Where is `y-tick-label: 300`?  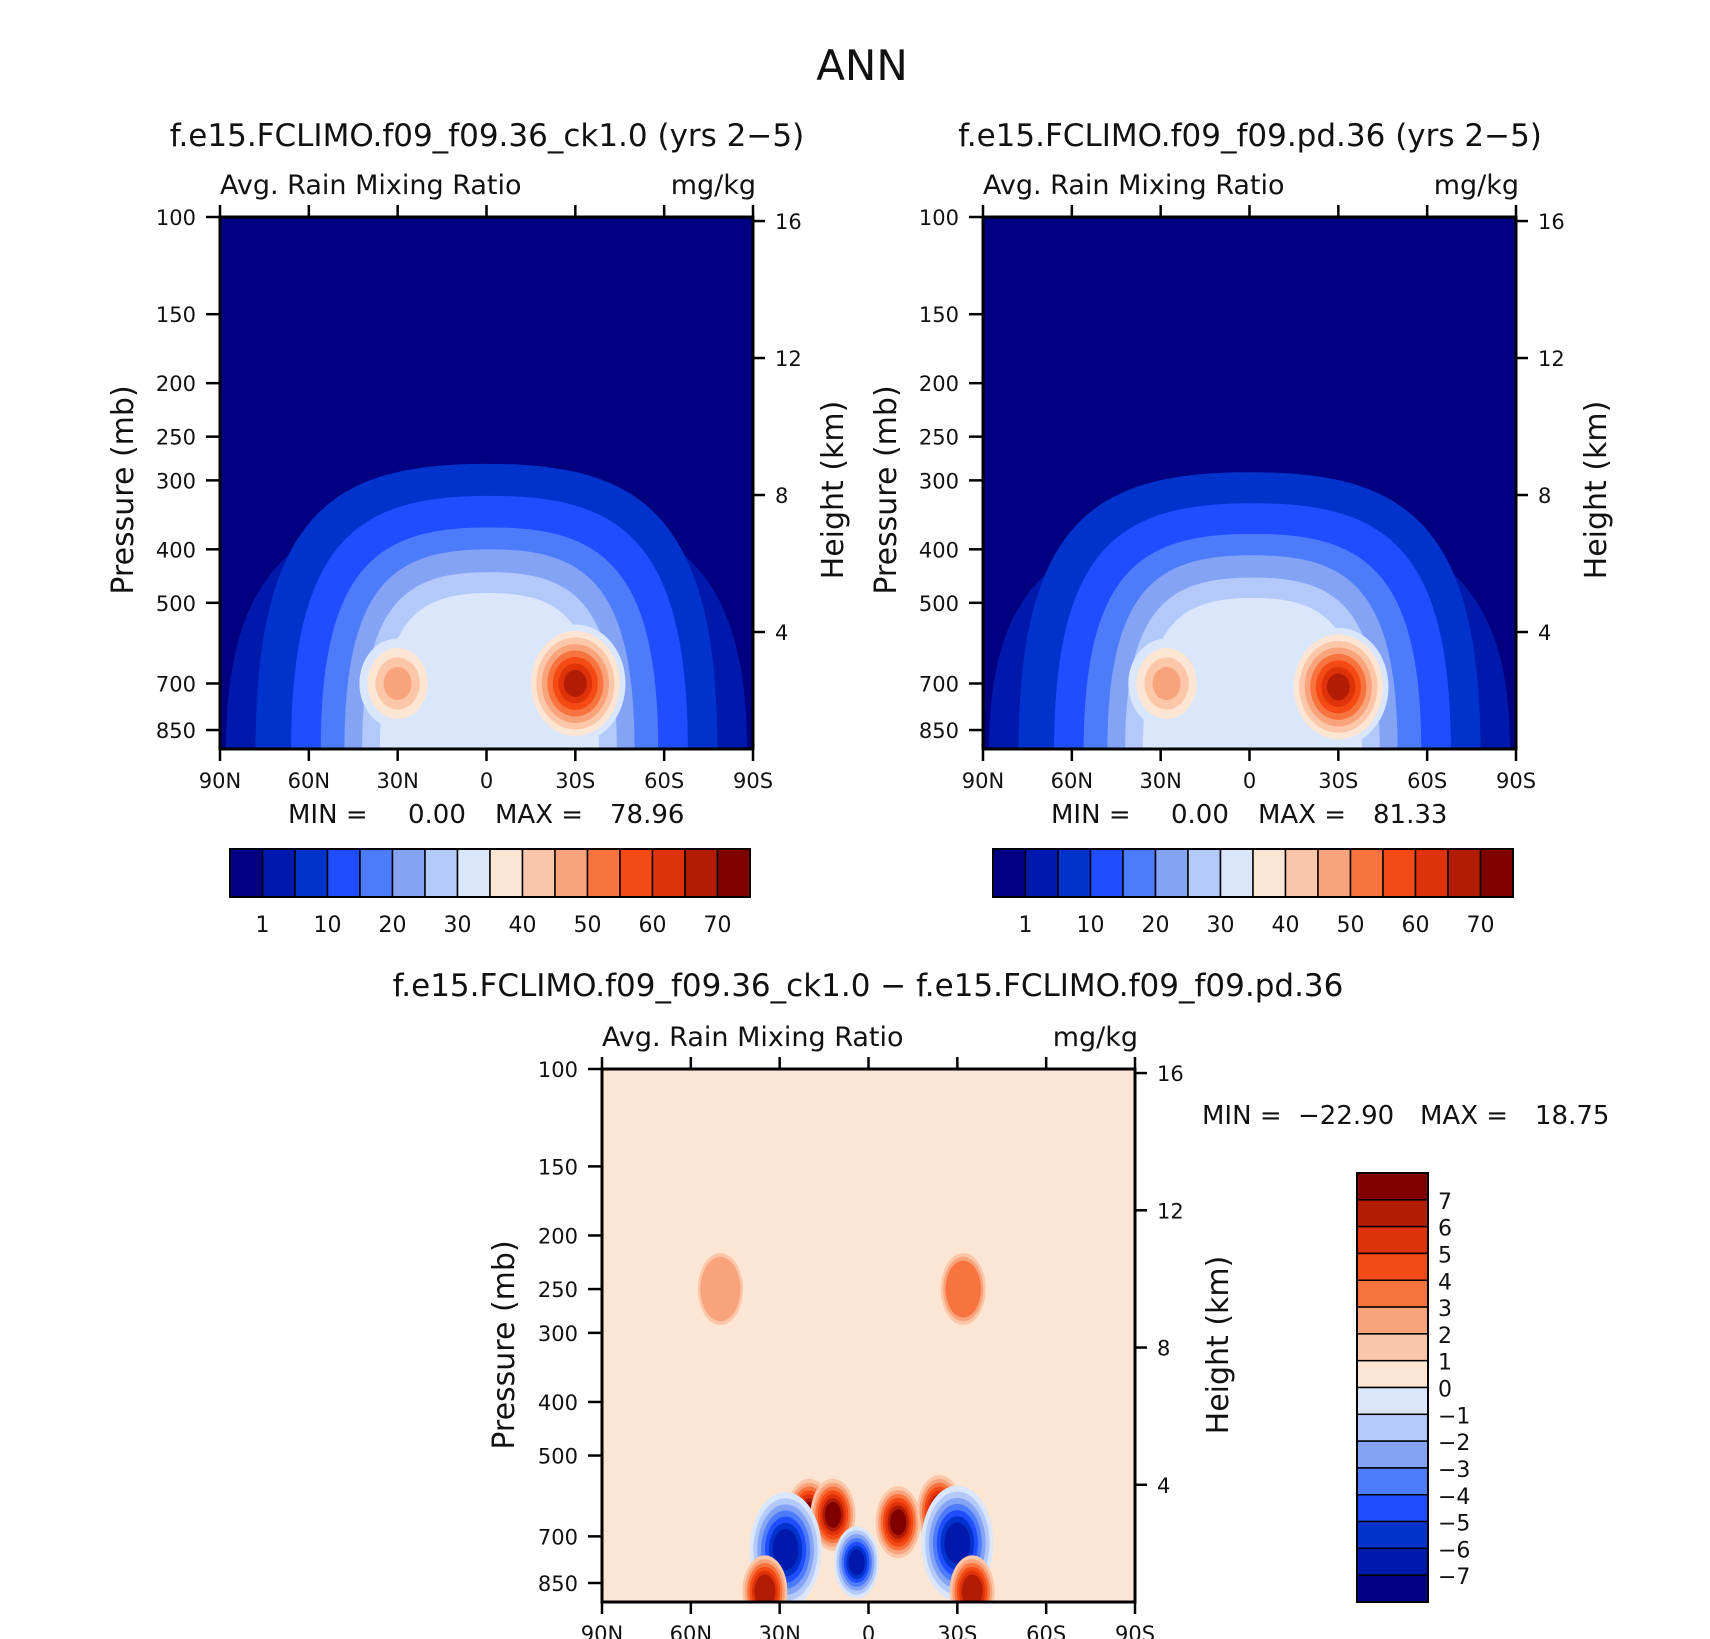
y-tick-label: 300 is located at coordinates (176, 481).